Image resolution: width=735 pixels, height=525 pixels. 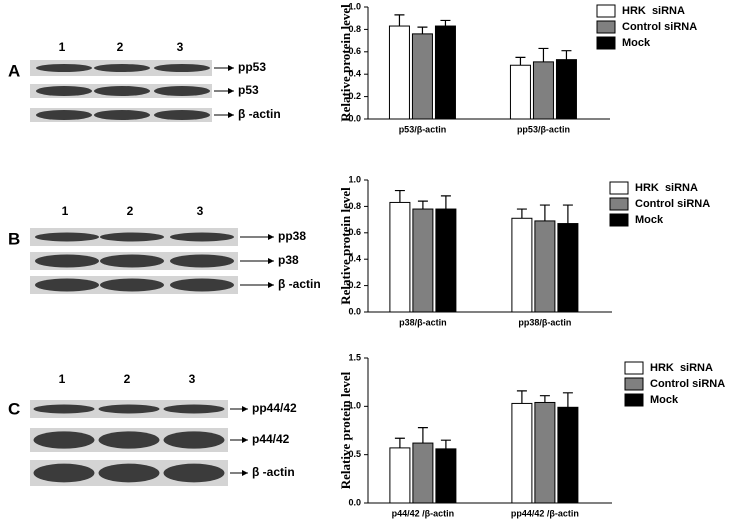 What do you see at coordinates (354, 357) in the screenshot?
I see `y-tick-label: 1.5` at bounding box center [354, 357].